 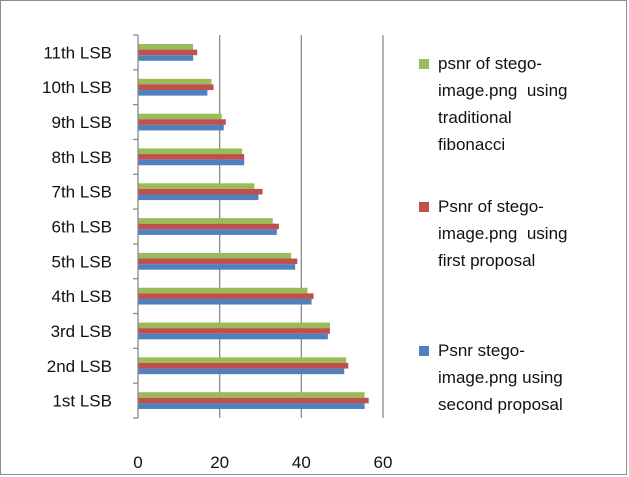 I want to click on x-tick-label-40: 40, so click(x=301, y=462).